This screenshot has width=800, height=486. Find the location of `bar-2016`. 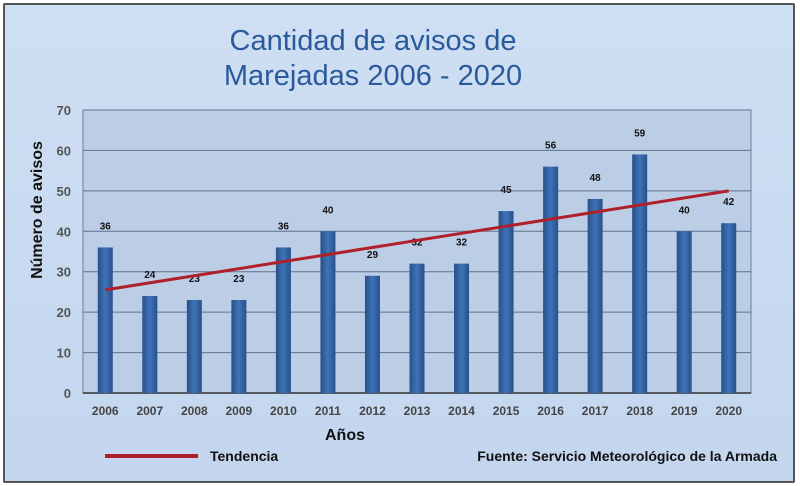

bar-2016 is located at coordinates (551, 279).